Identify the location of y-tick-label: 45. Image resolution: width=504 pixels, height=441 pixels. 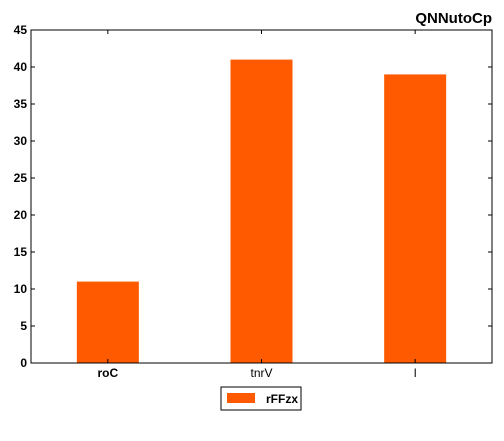
(21, 30).